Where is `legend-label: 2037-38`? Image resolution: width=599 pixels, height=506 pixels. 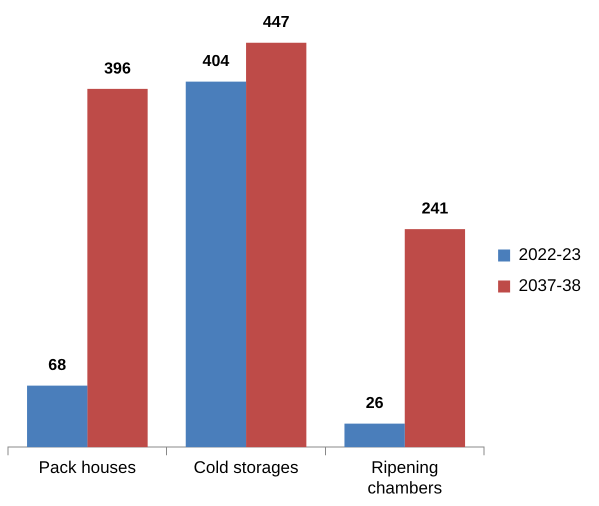
legend-label: 2037-38 is located at coordinates (549, 286).